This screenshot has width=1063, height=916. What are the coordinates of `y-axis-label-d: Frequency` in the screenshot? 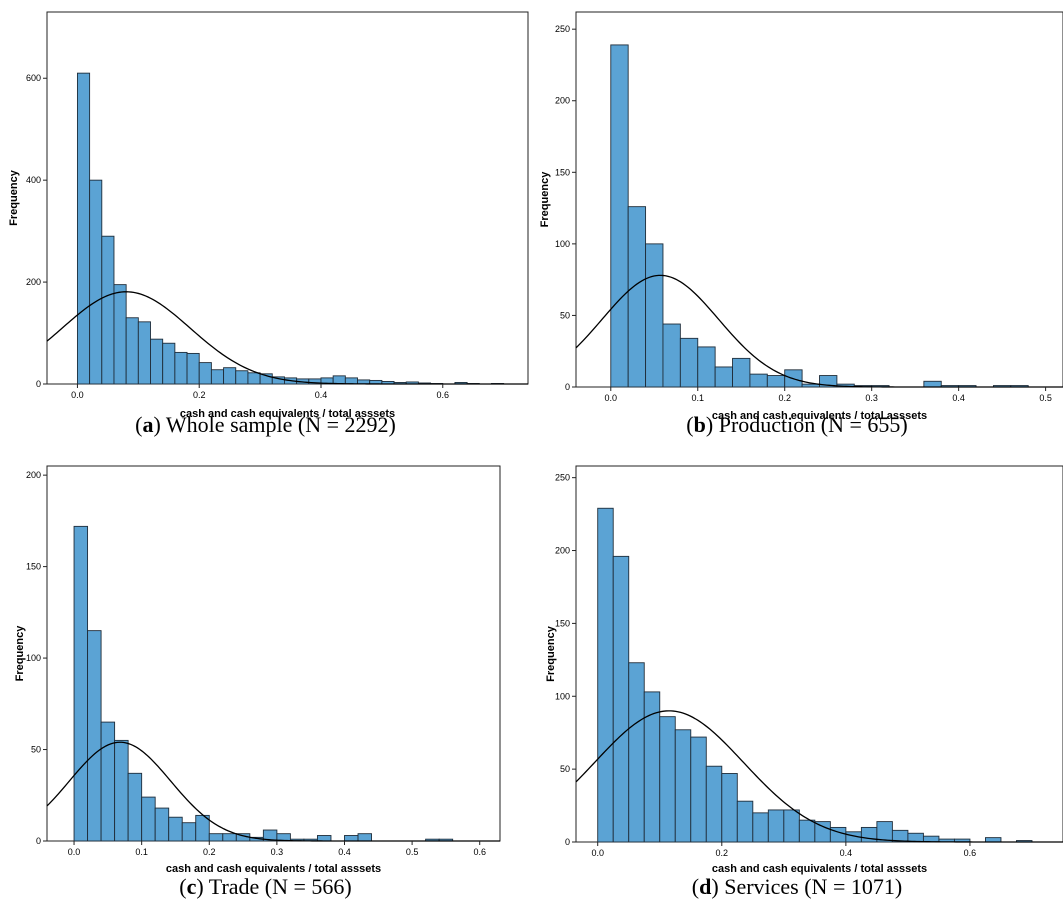 It's located at (551, 653).